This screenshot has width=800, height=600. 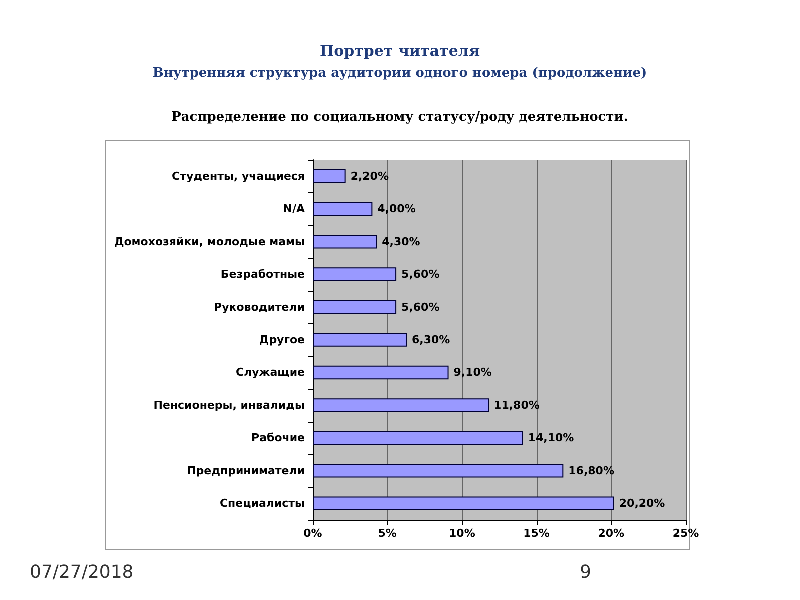 What do you see at coordinates (611, 533) in the screenshot?
I see `x-tick-label: 20%` at bounding box center [611, 533].